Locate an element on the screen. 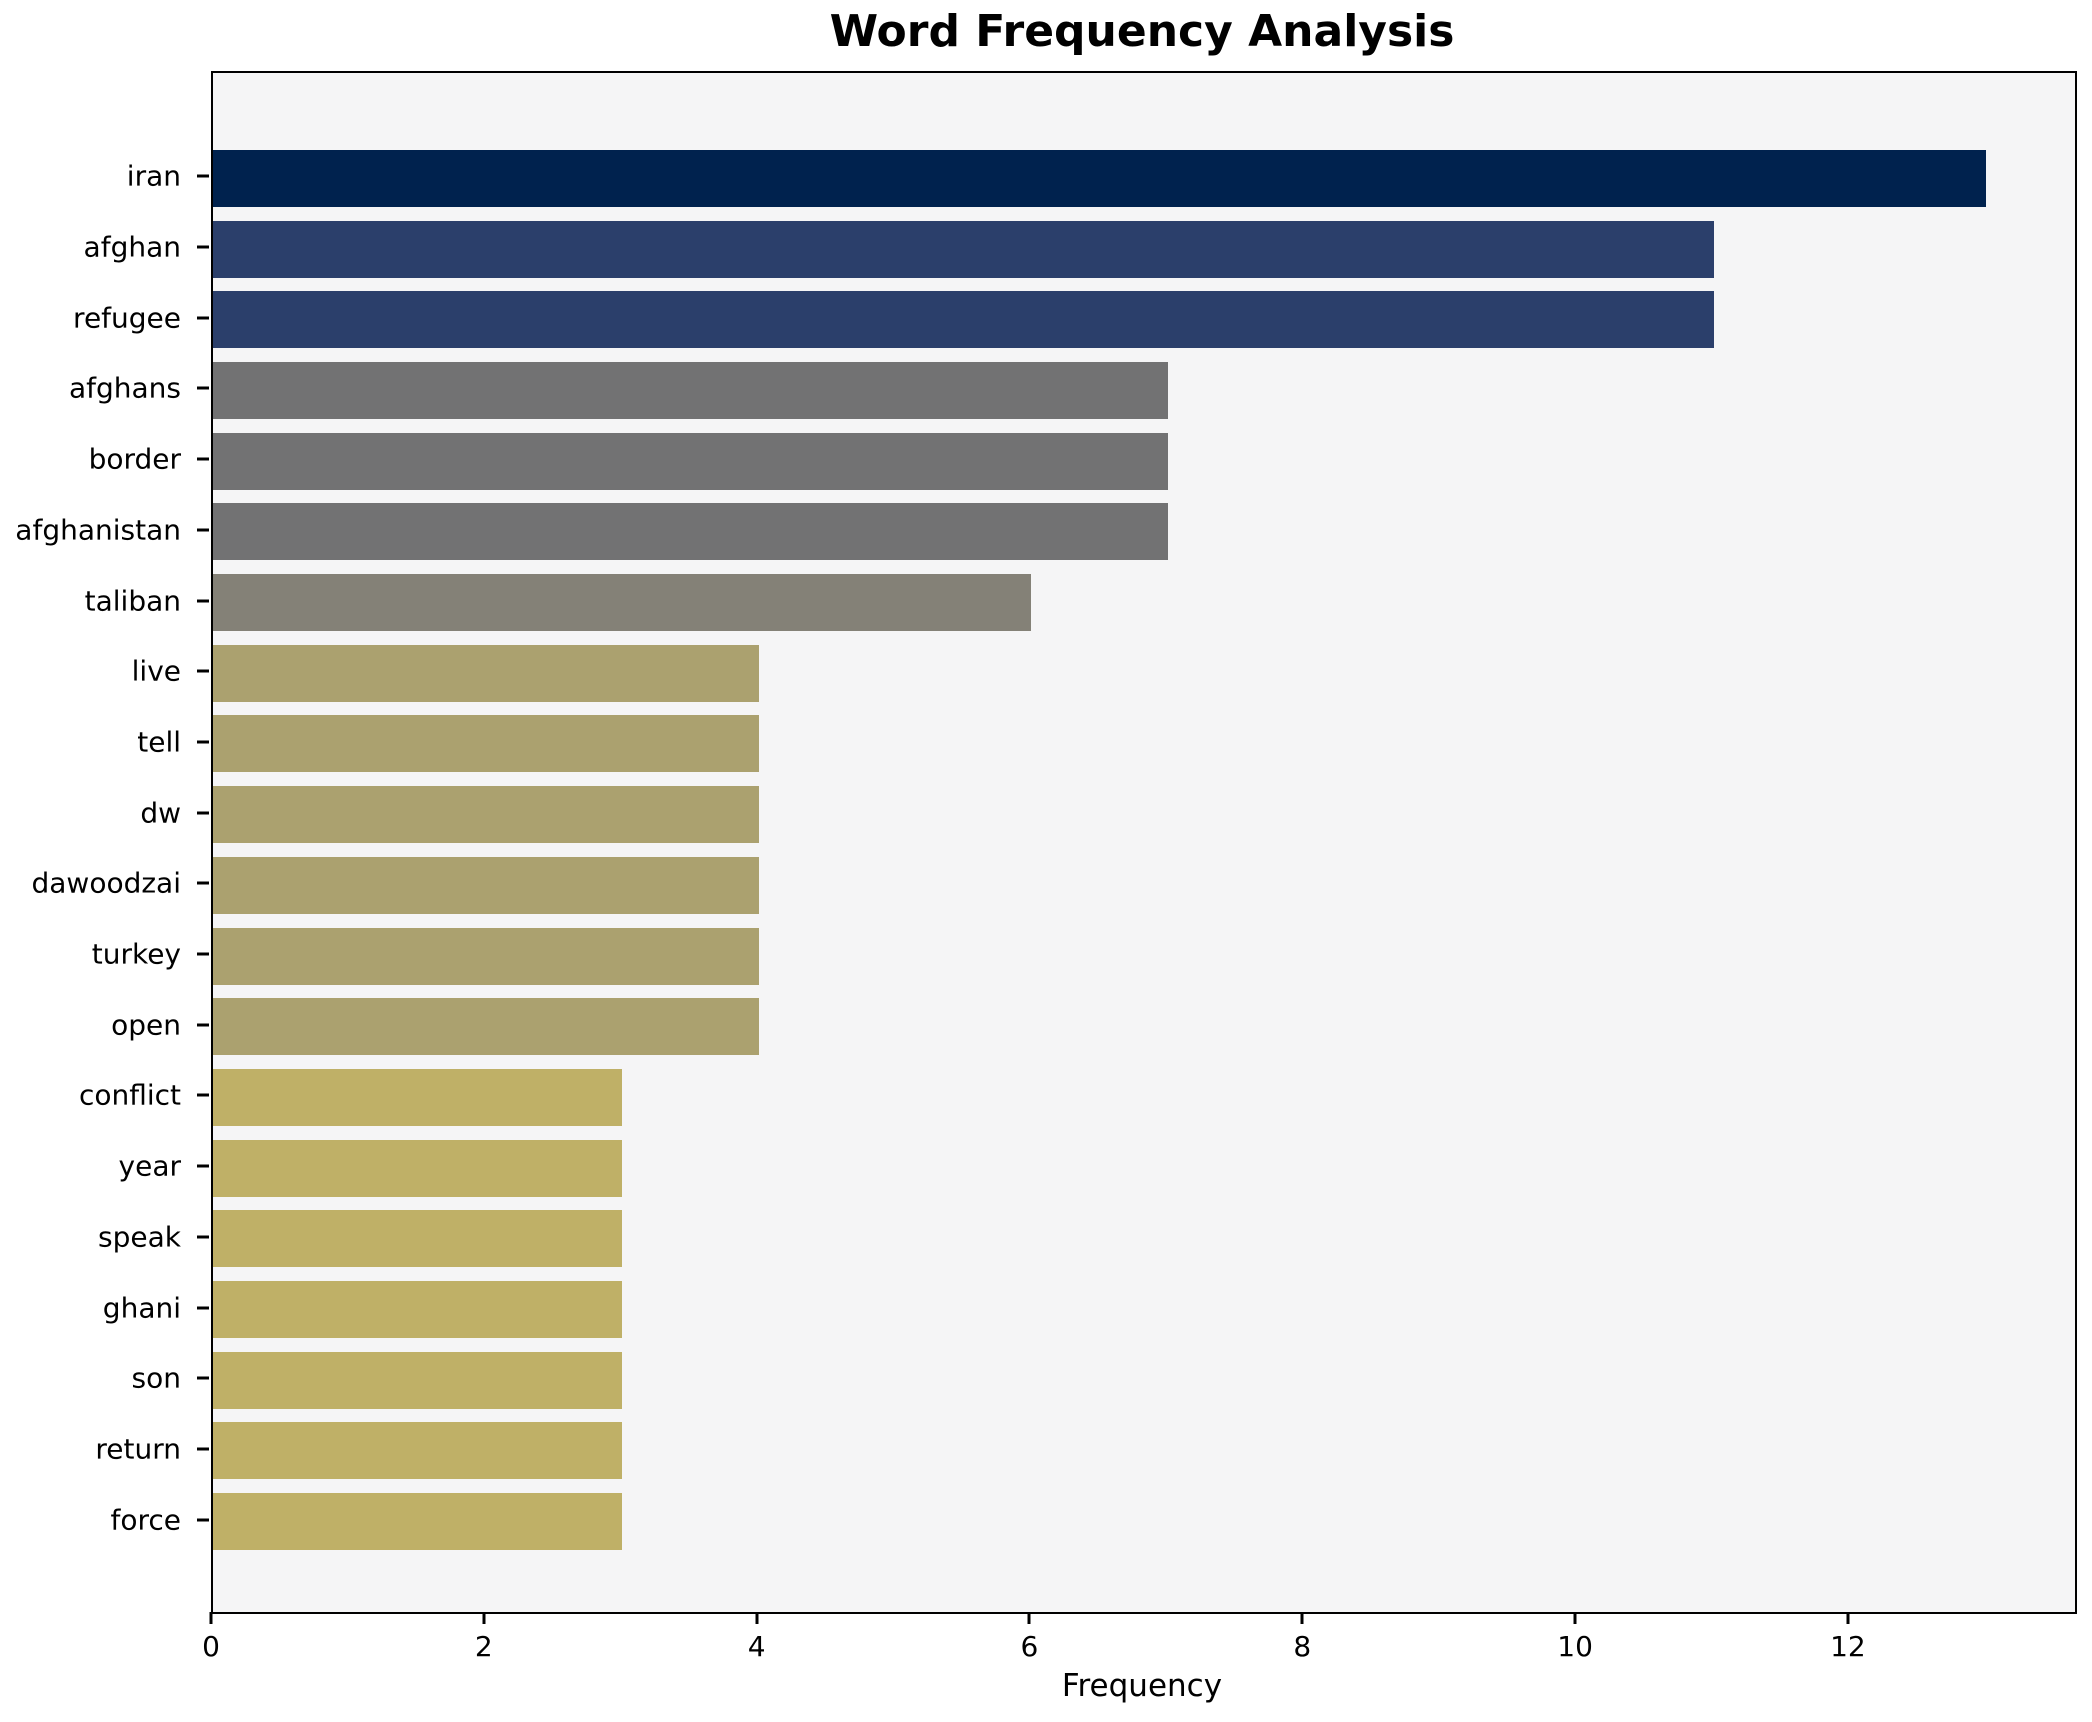  x-axis-label: Frequency is located at coordinates (1142, 1686).